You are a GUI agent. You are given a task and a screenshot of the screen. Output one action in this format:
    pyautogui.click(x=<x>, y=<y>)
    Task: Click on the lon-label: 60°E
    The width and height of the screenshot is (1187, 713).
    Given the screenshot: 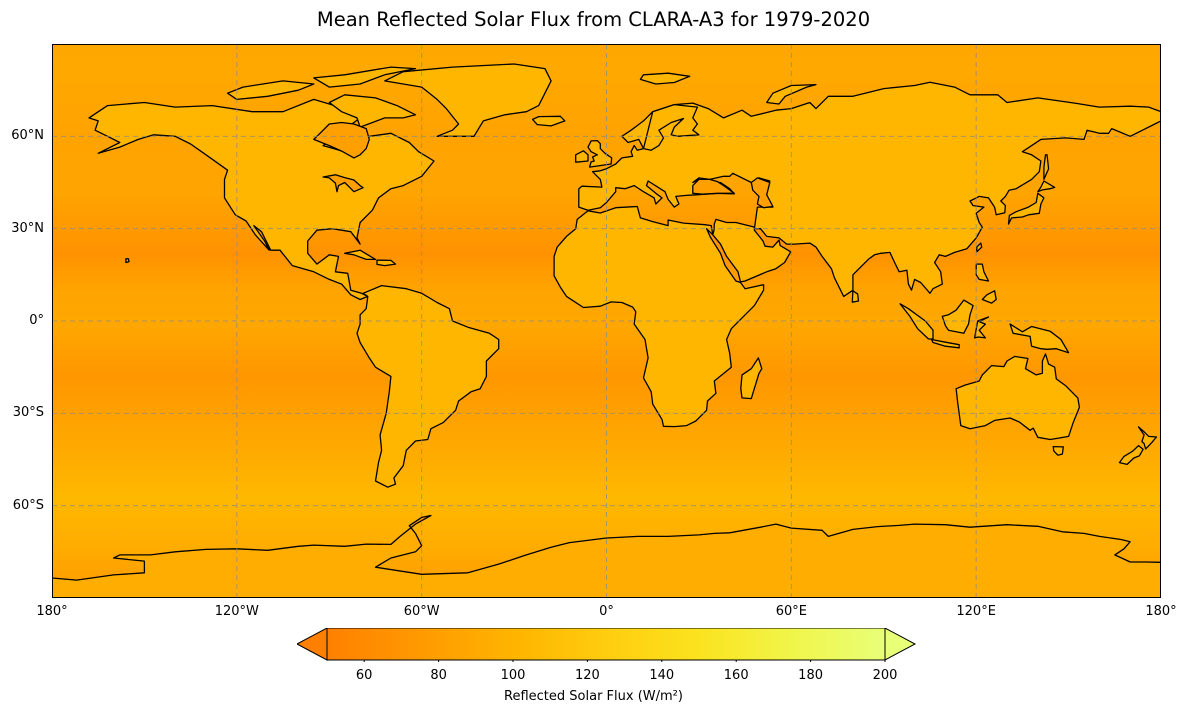 What is the action you would take?
    pyautogui.click(x=791, y=611)
    